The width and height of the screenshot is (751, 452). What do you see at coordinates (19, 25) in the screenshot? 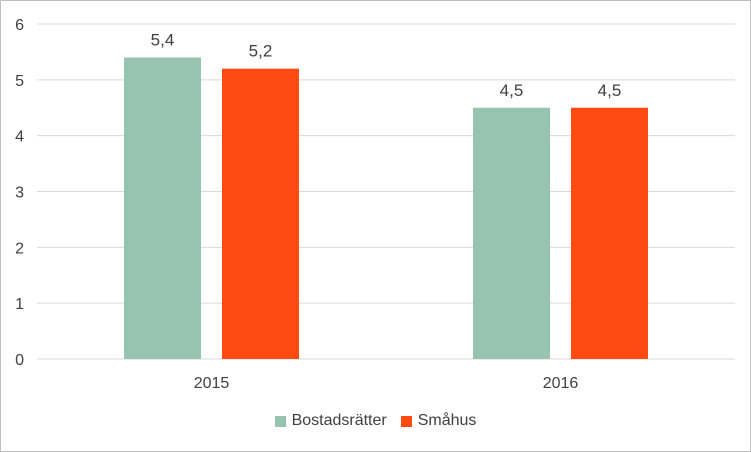
I see `y-tick-label-6: 6` at bounding box center [19, 25].